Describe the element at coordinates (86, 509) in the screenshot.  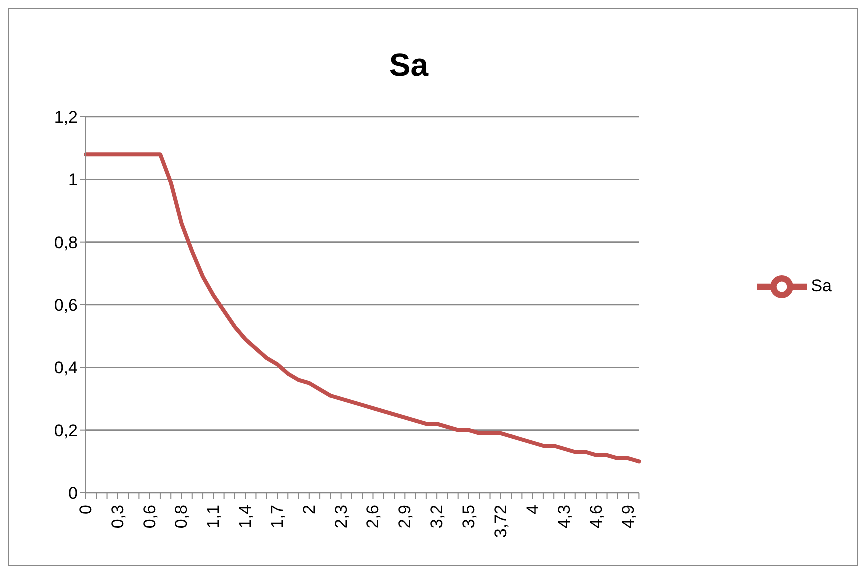
I see `x-tick-label: 0` at that location.